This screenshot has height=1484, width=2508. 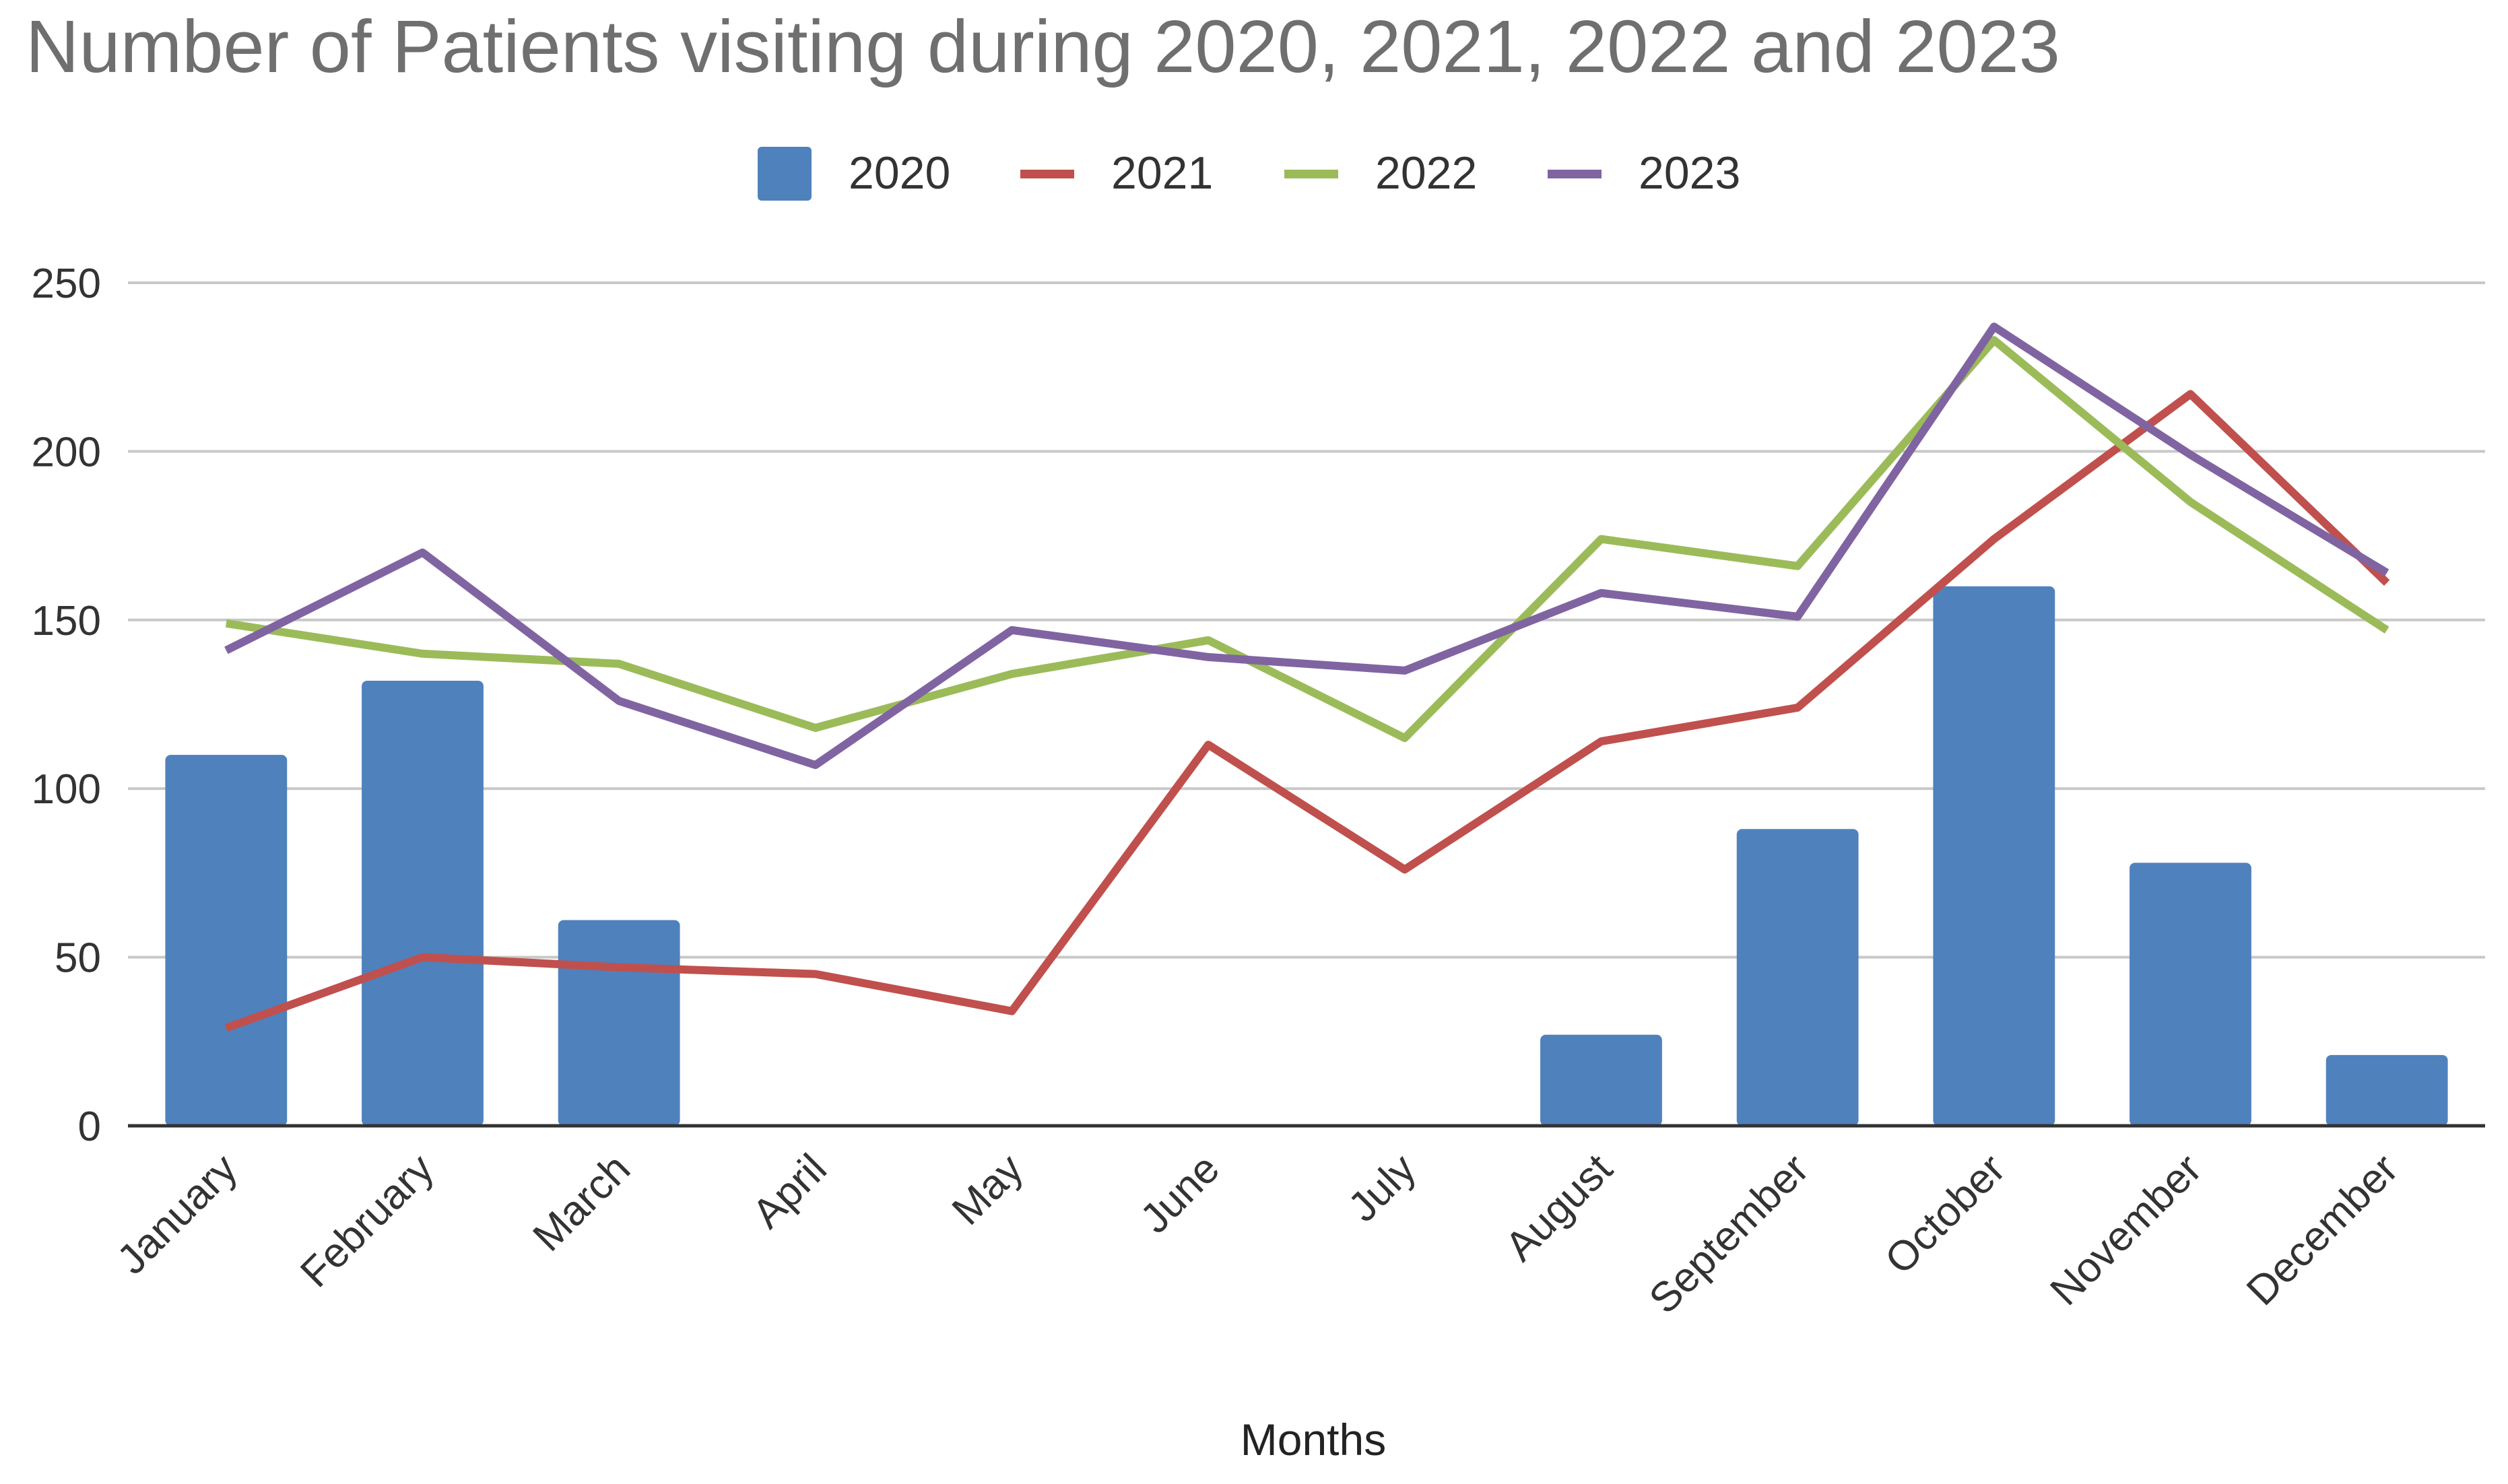 I want to click on y-tick-labels: 0 50 100 150 200 250, so click(x=66, y=705).